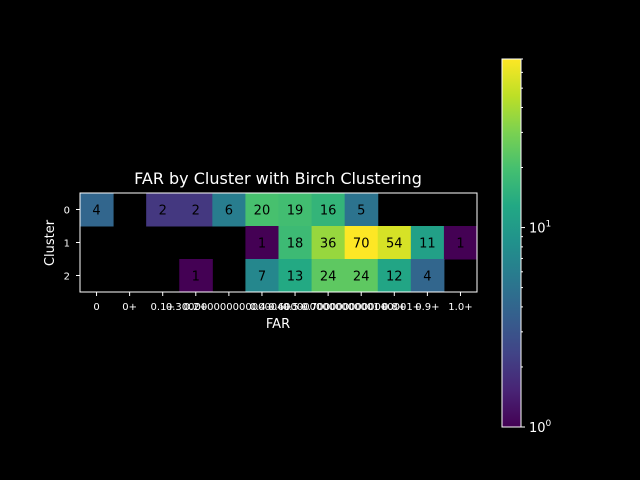  What do you see at coordinates (278, 178) in the screenshot?
I see `chart-title: FAR by Cluster with Birch Clustering` at bounding box center [278, 178].